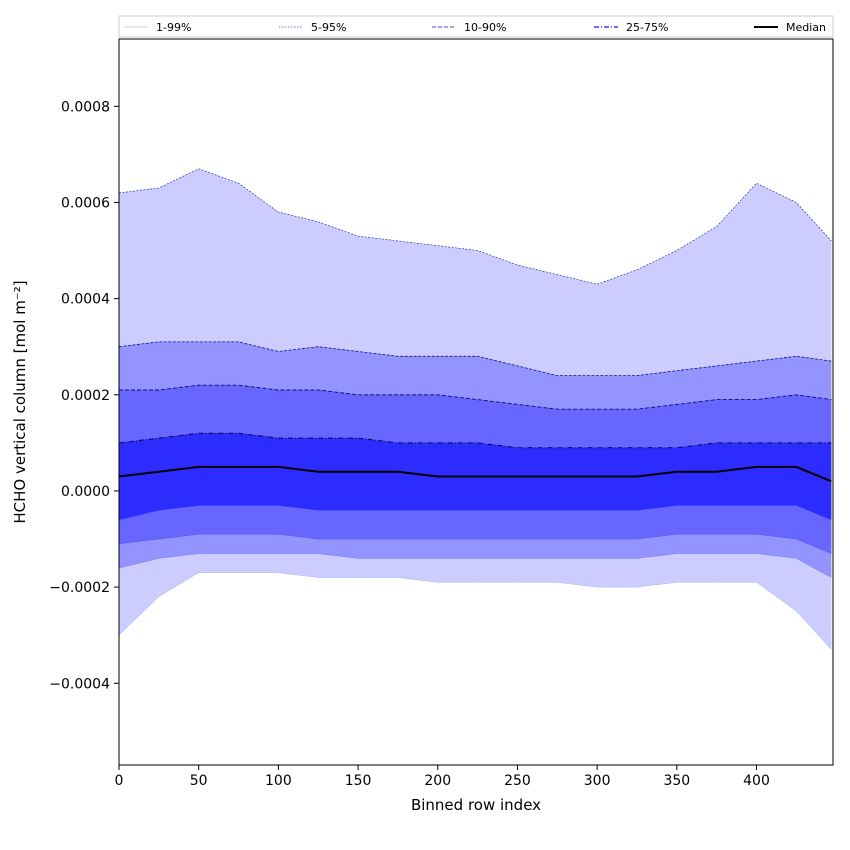 This screenshot has width=850, height=850. I want to click on x-tick-label: 150, so click(358, 781).